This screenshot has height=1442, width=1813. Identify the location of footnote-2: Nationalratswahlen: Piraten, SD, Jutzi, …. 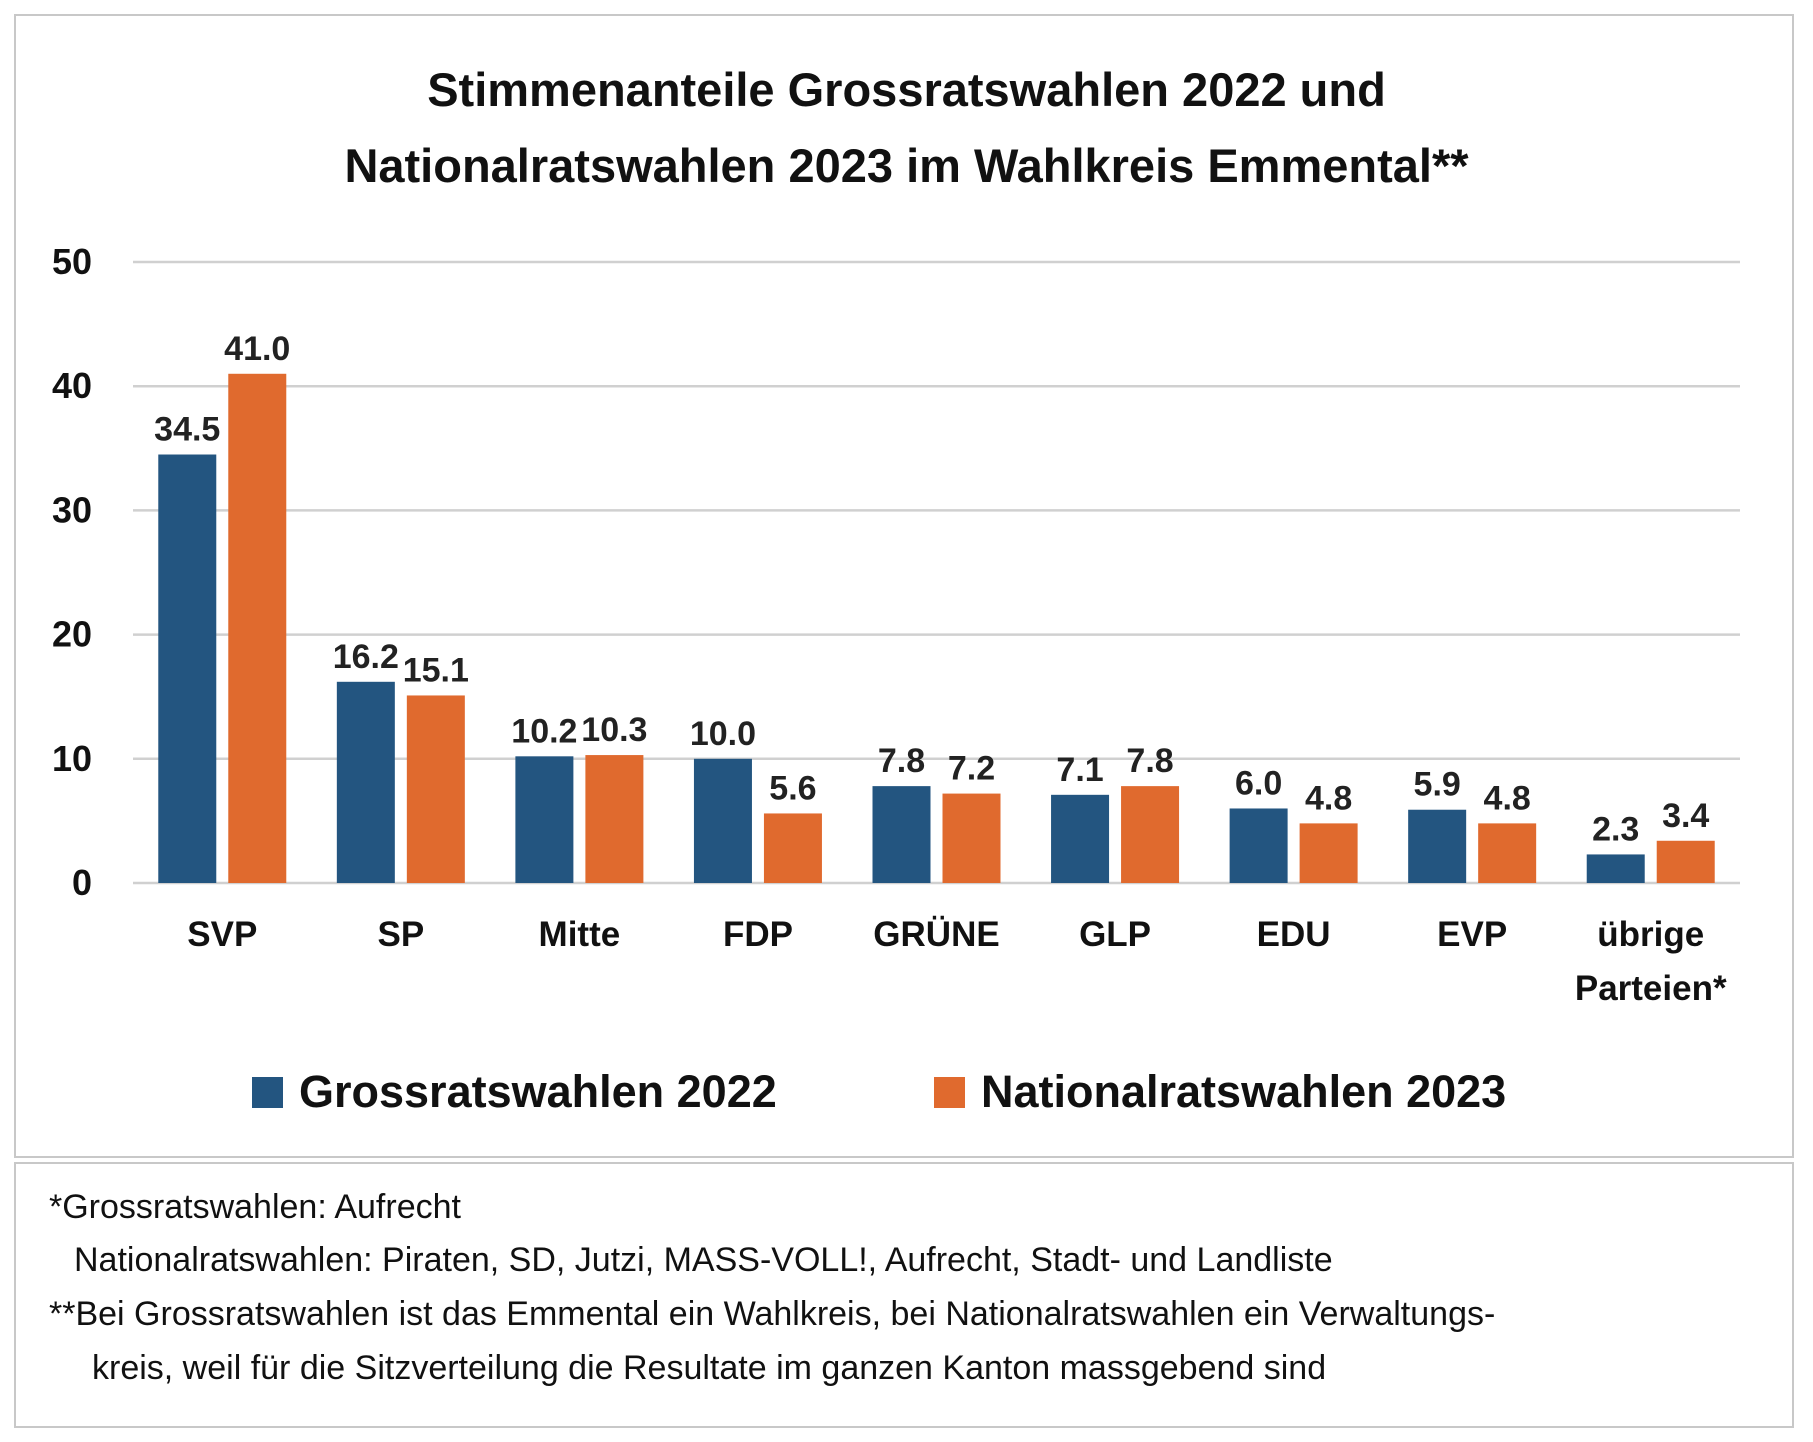
(703, 1260).